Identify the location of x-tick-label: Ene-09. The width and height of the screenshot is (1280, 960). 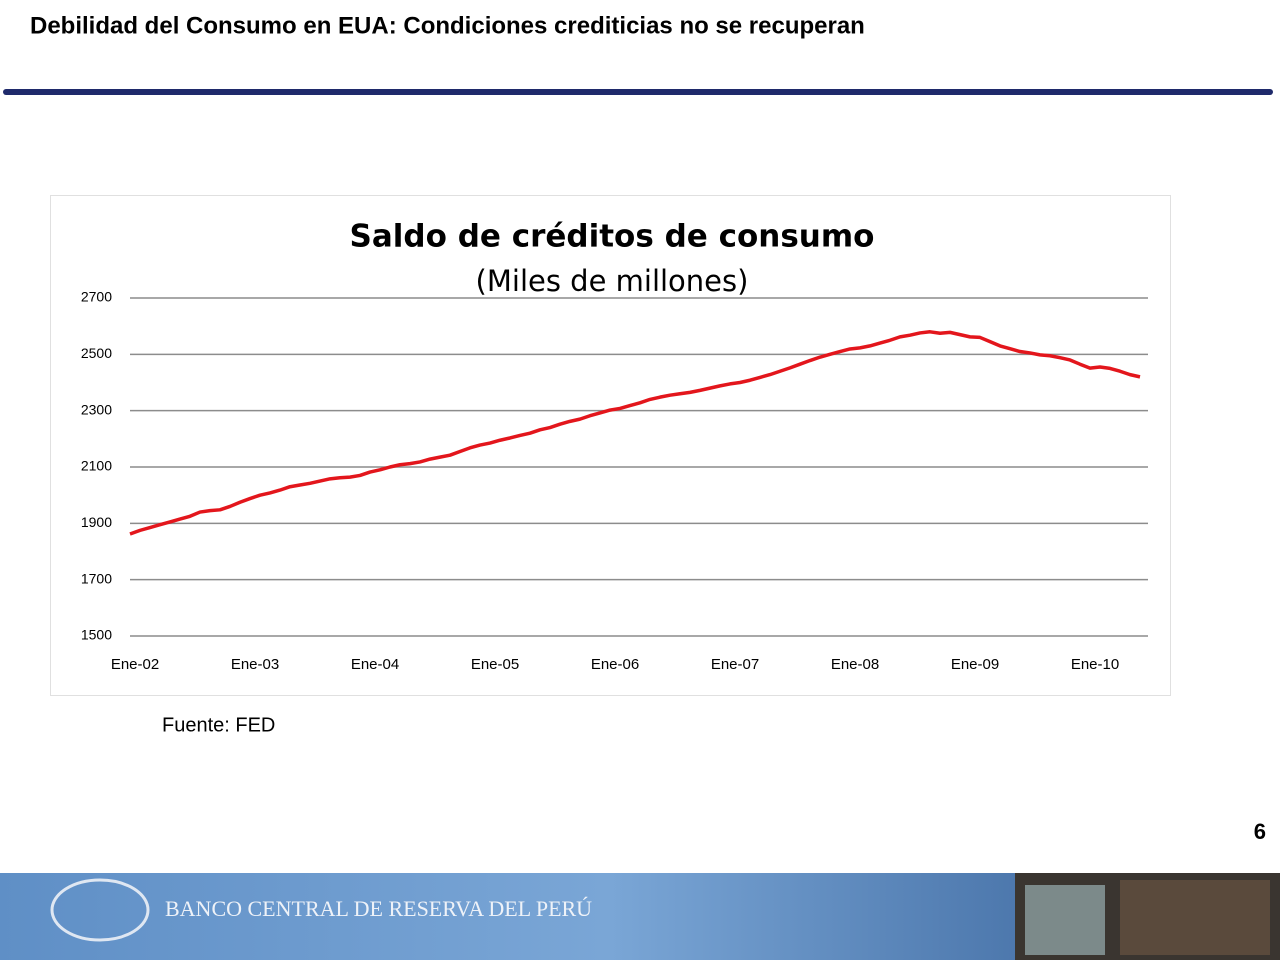
(975, 664).